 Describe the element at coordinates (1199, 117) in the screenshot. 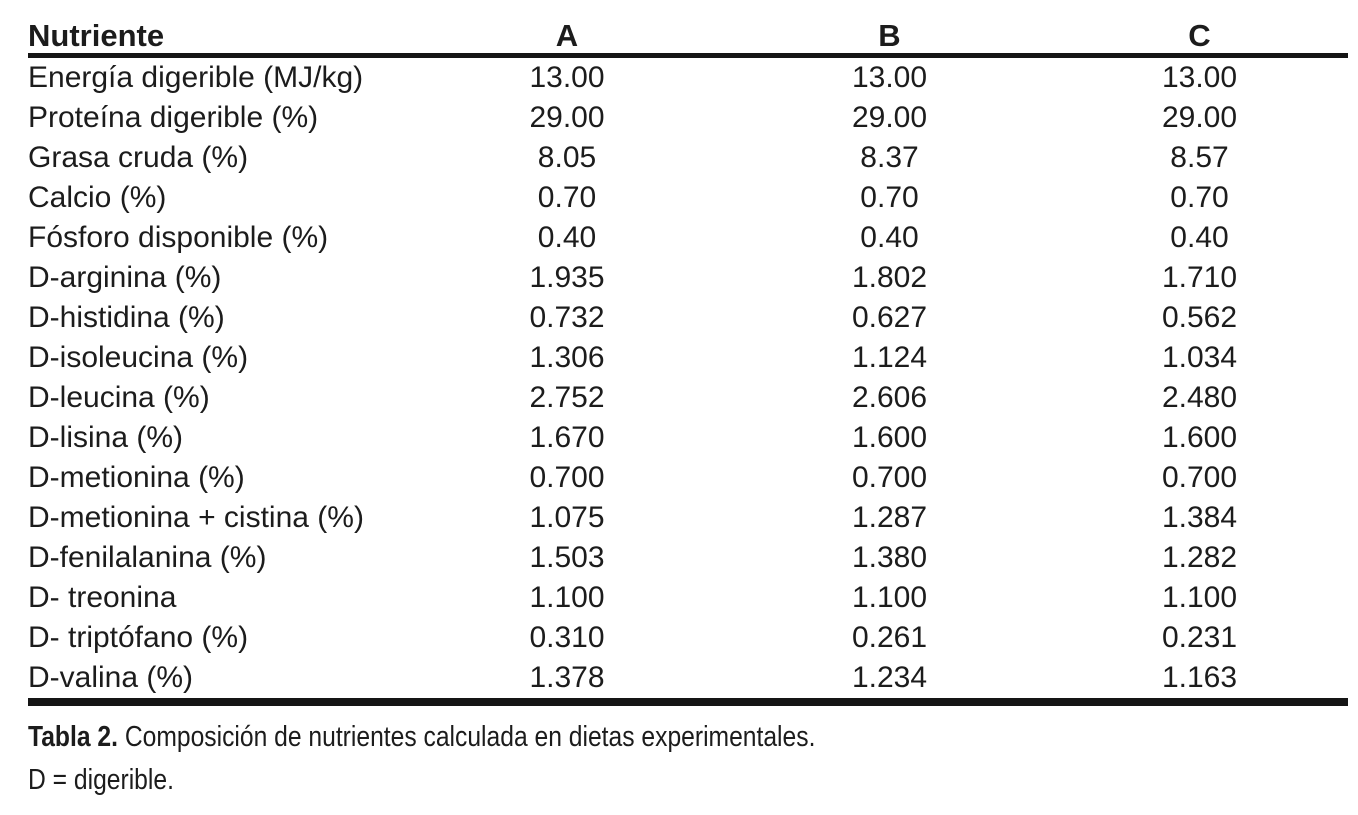

I see `value-c: 29.00` at that location.